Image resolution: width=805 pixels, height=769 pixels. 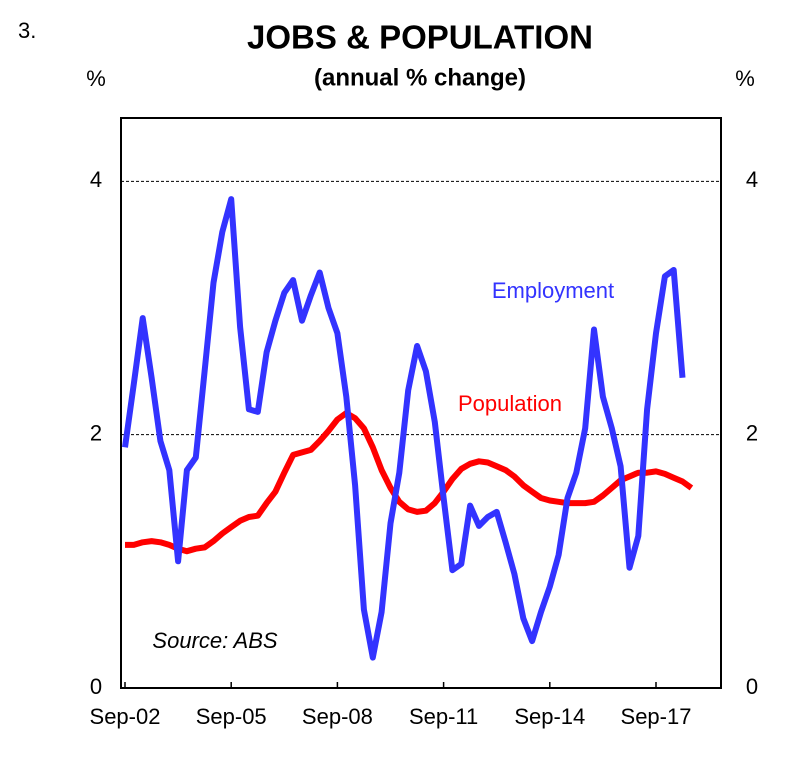 I want to click on y2-axis-label: %, so click(x=745, y=78).